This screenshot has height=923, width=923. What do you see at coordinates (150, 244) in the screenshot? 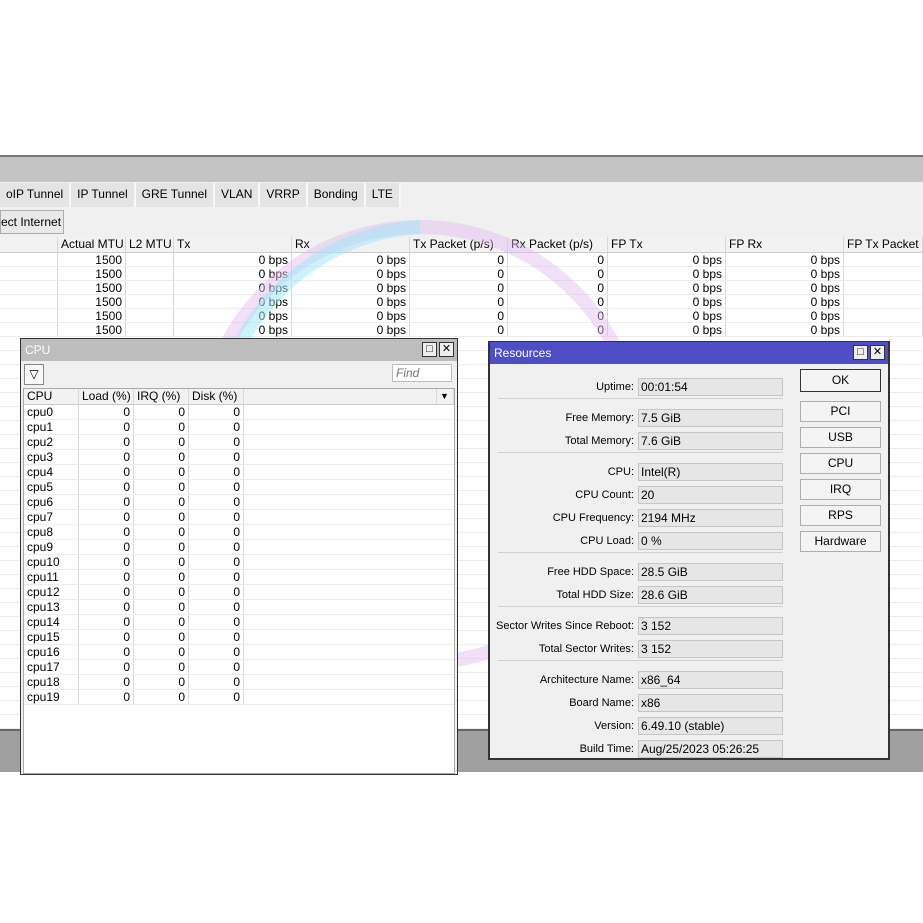
I see `column-header: L2 MTU` at bounding box center [150, 244].